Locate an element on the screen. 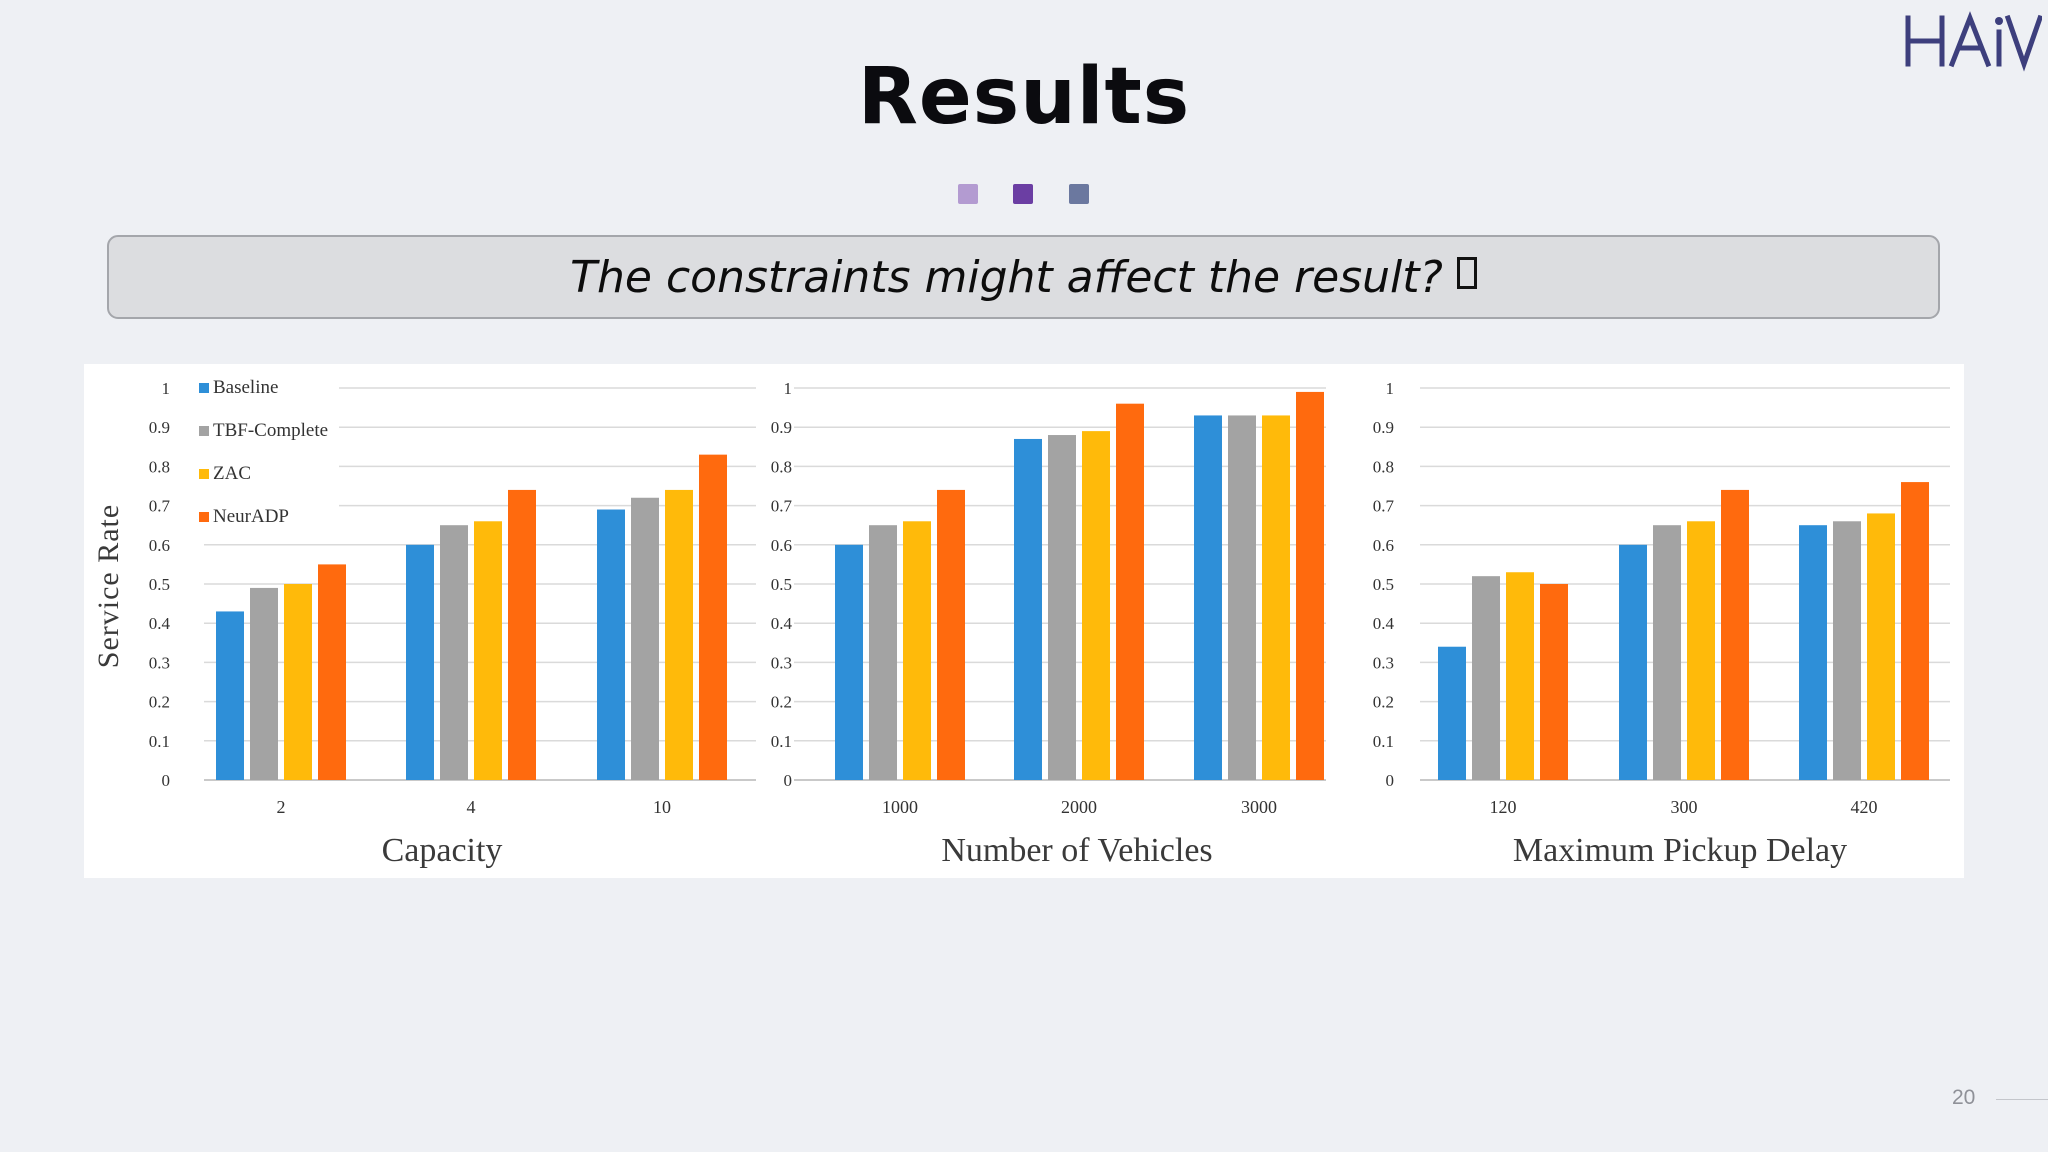 This screenshot has width=2048, height=1152. haiv-logo is located at coordinates (1973, 41).